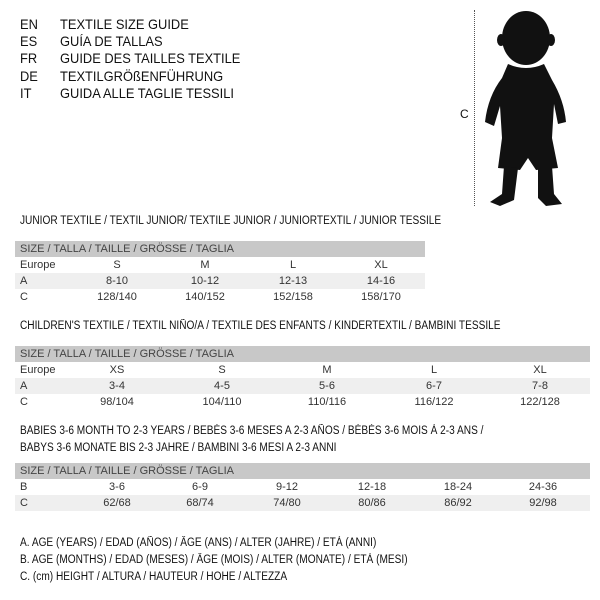  I want to click on language-code: ES, so click(29, 41).